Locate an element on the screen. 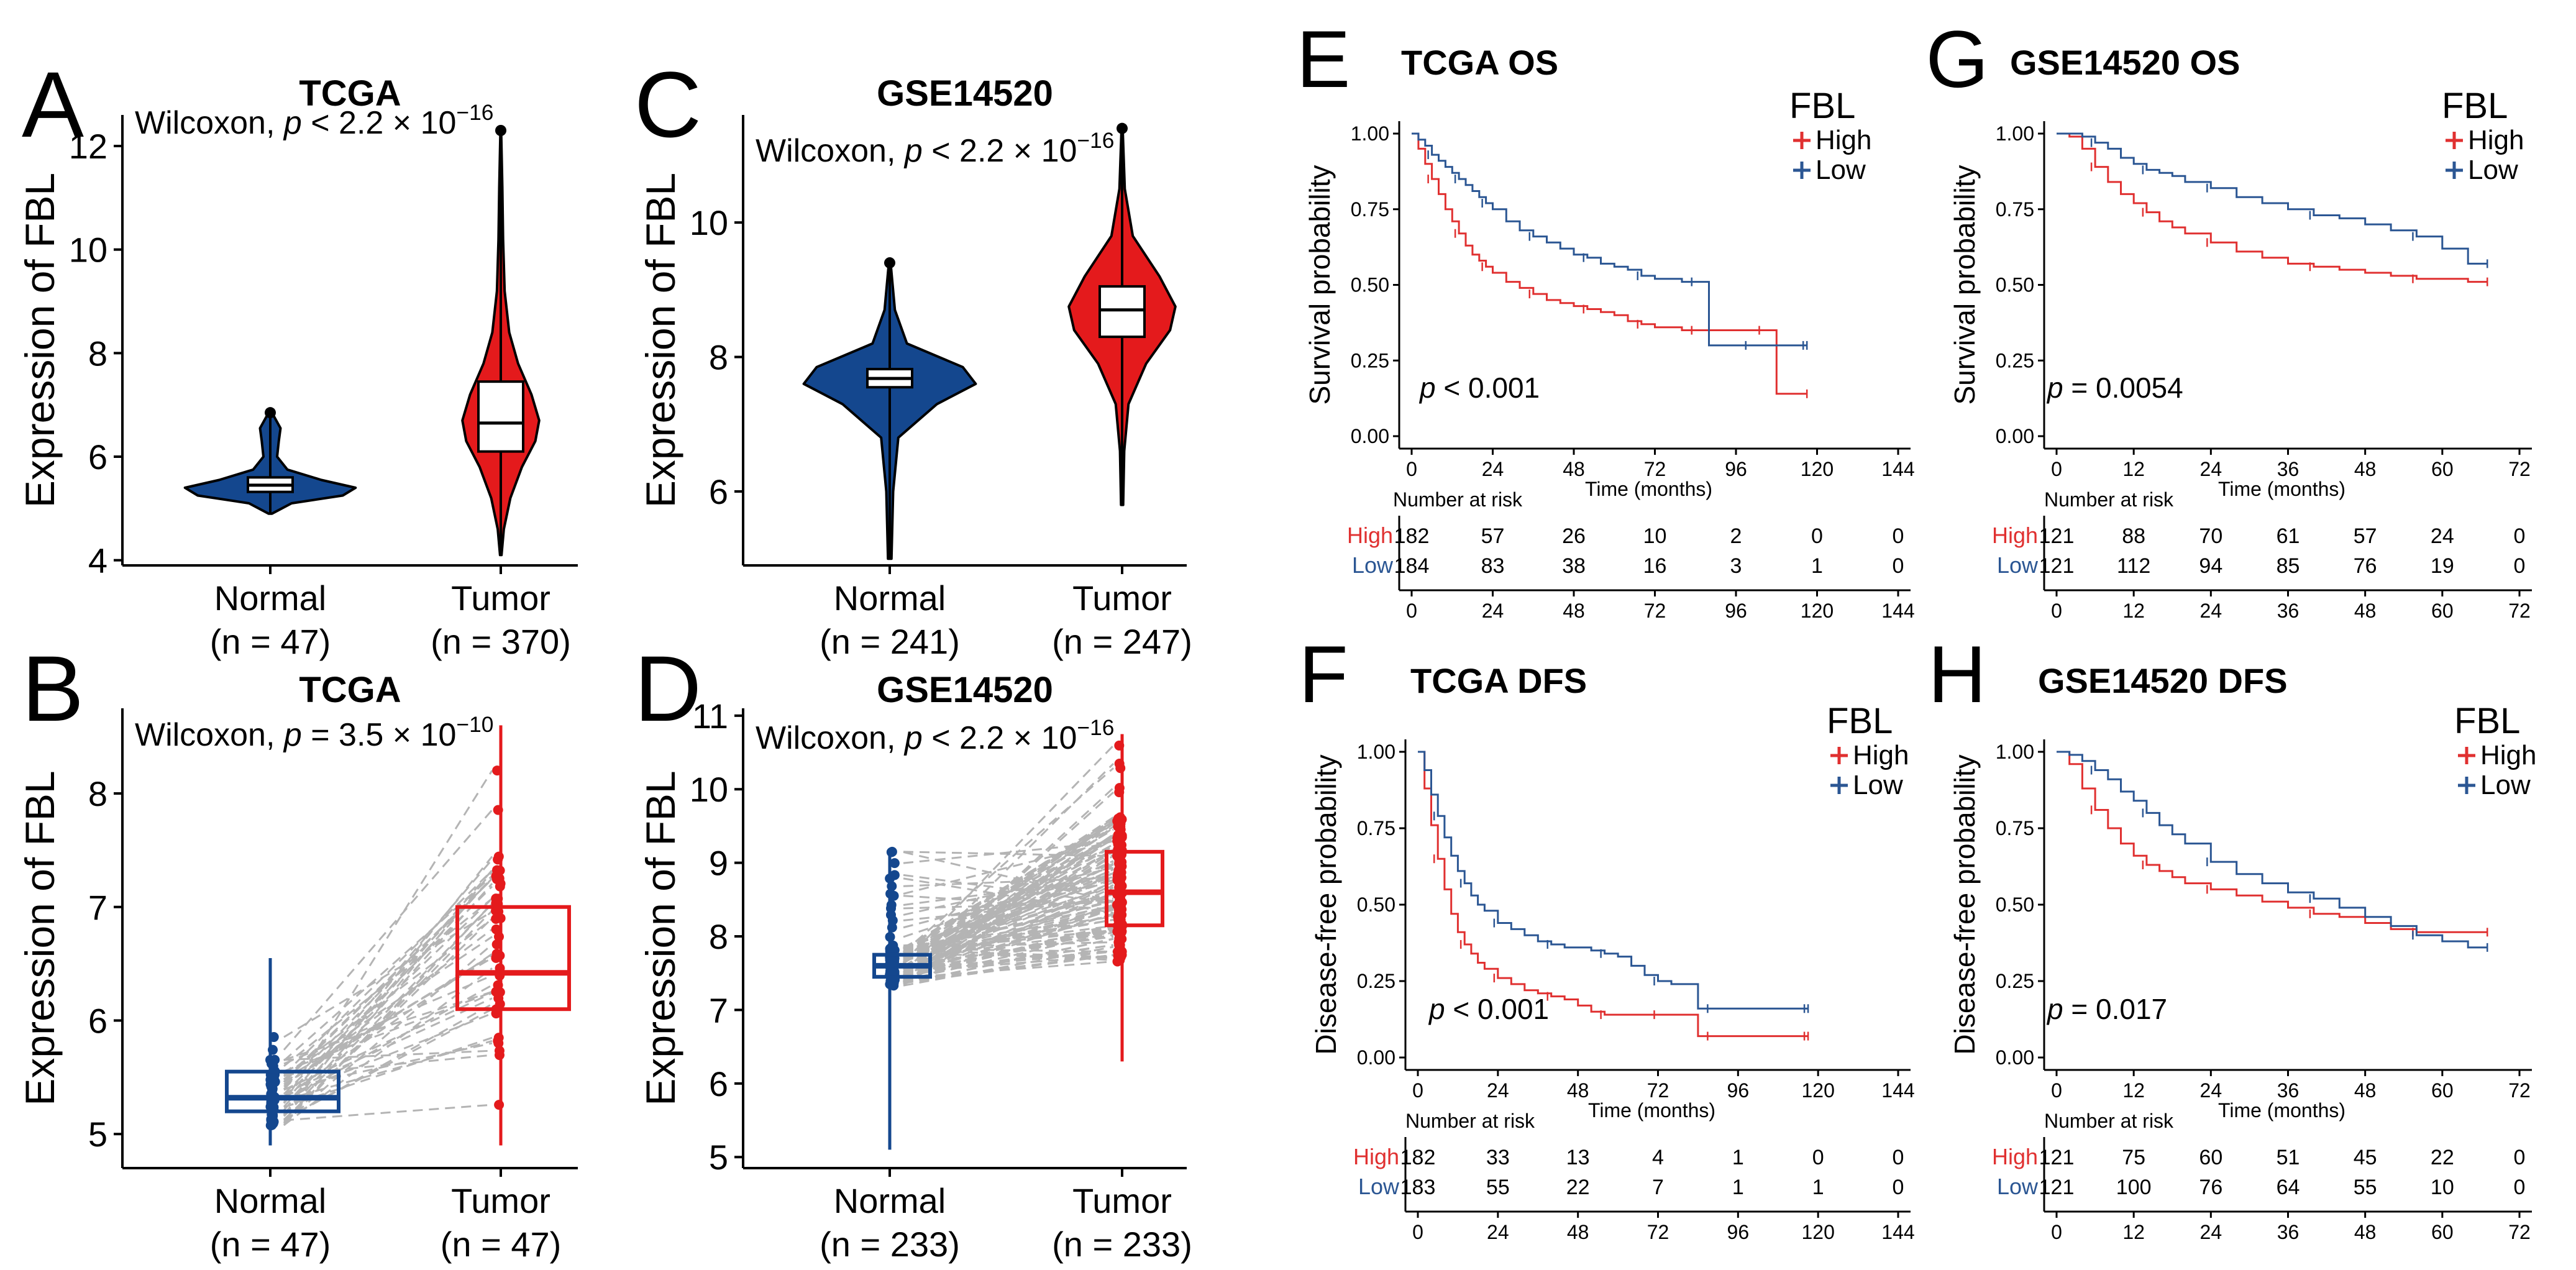 The height and width of the screenshot is (1270, 2576). x-tick-label: 0 is located at coordinates (2056, 469).